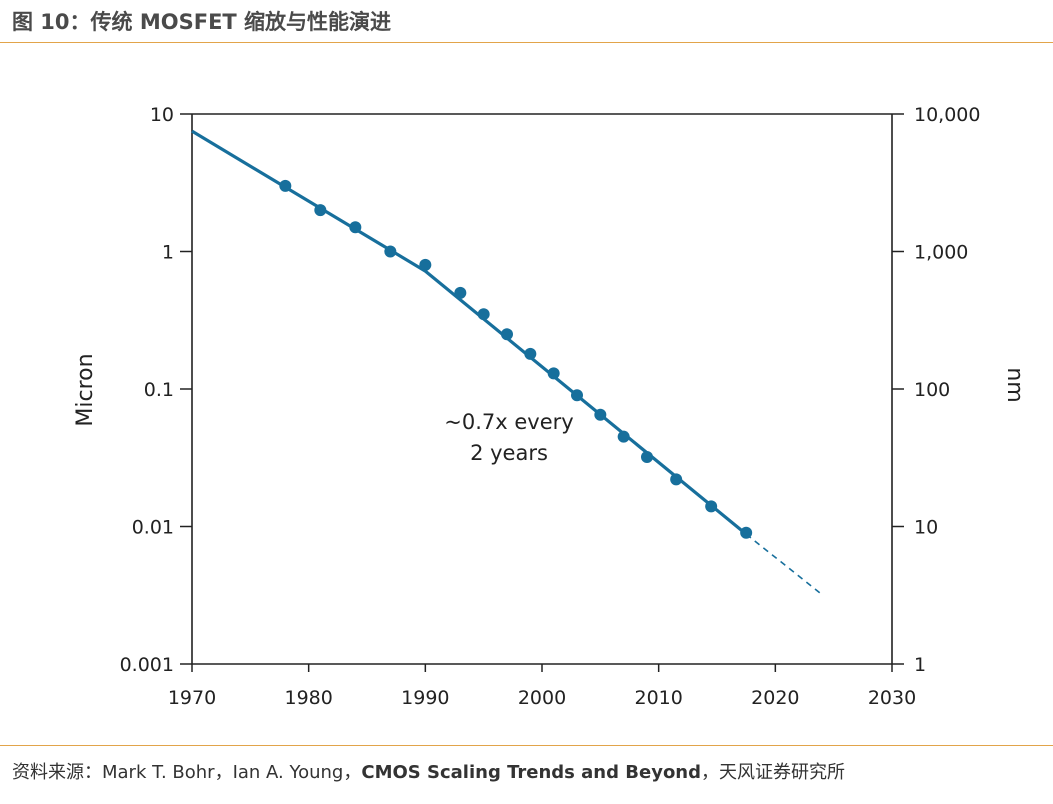 The image size is (1053, 804). Describe the element at coordinates (85, 389) in the screenshot. I see `y-axis-title-left: Micron` at that location.